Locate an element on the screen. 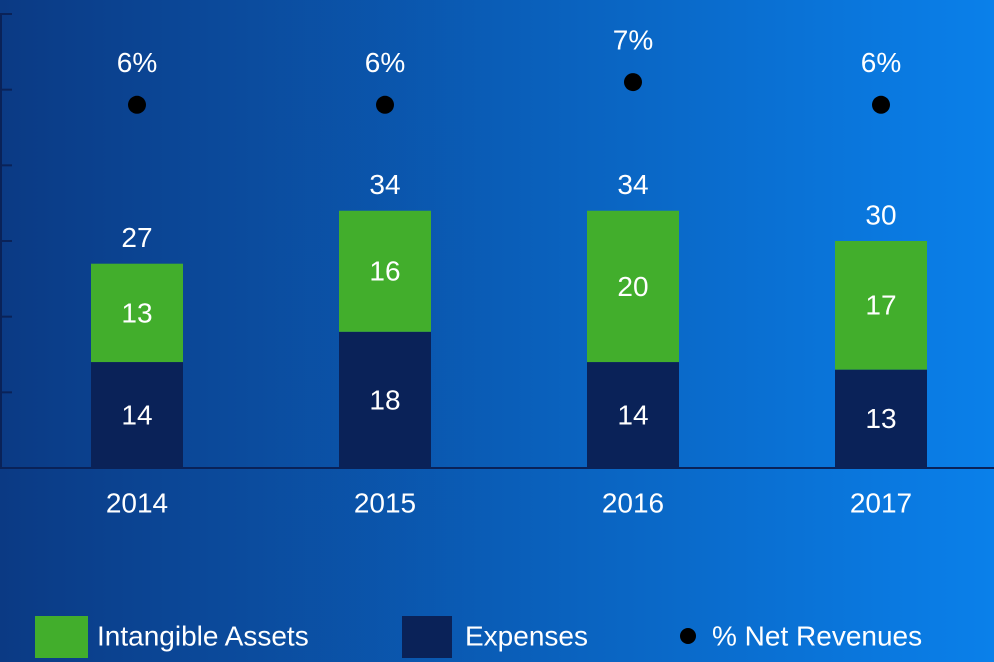 The height and width of the screenshot is (662, 994). segment-label: 17 is located at coordinates (880, 305).